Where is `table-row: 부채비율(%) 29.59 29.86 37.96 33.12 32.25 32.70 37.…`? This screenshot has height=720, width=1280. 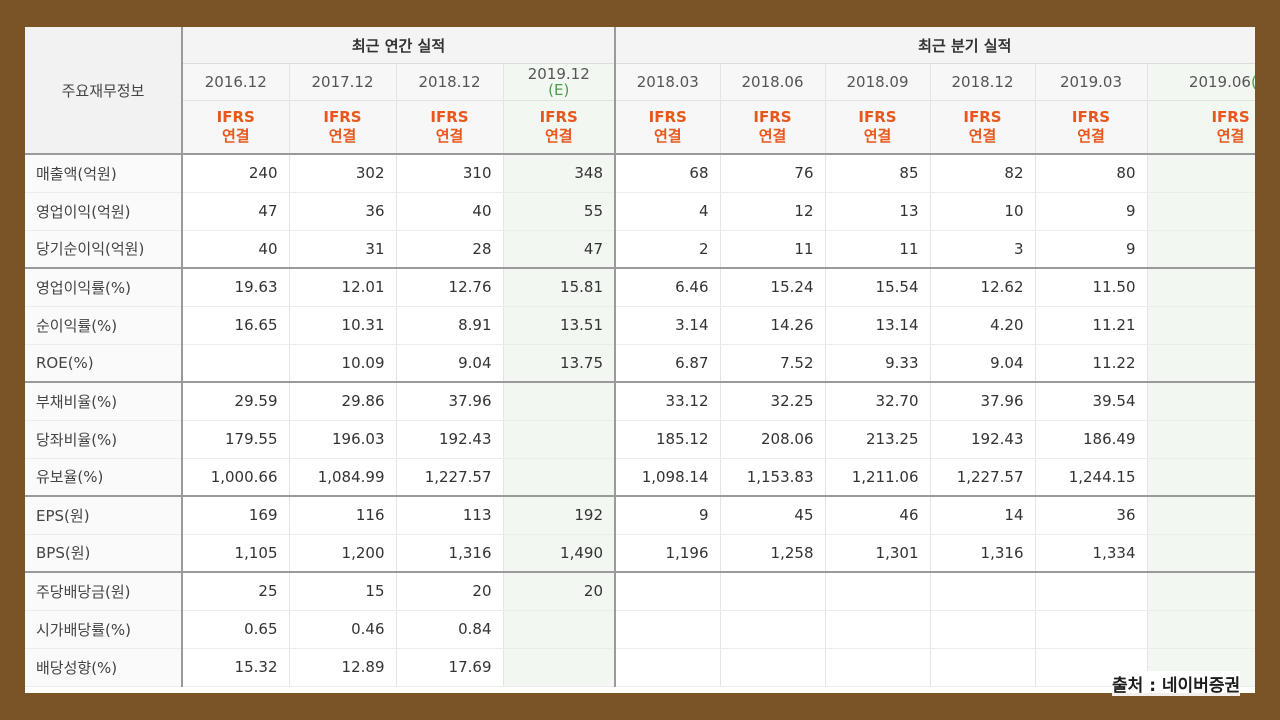 table-row: 부채비율(%) 29.59 29.86 37.96 33.12 32.25 32.70 37.… is located at coordinates (640, 401).